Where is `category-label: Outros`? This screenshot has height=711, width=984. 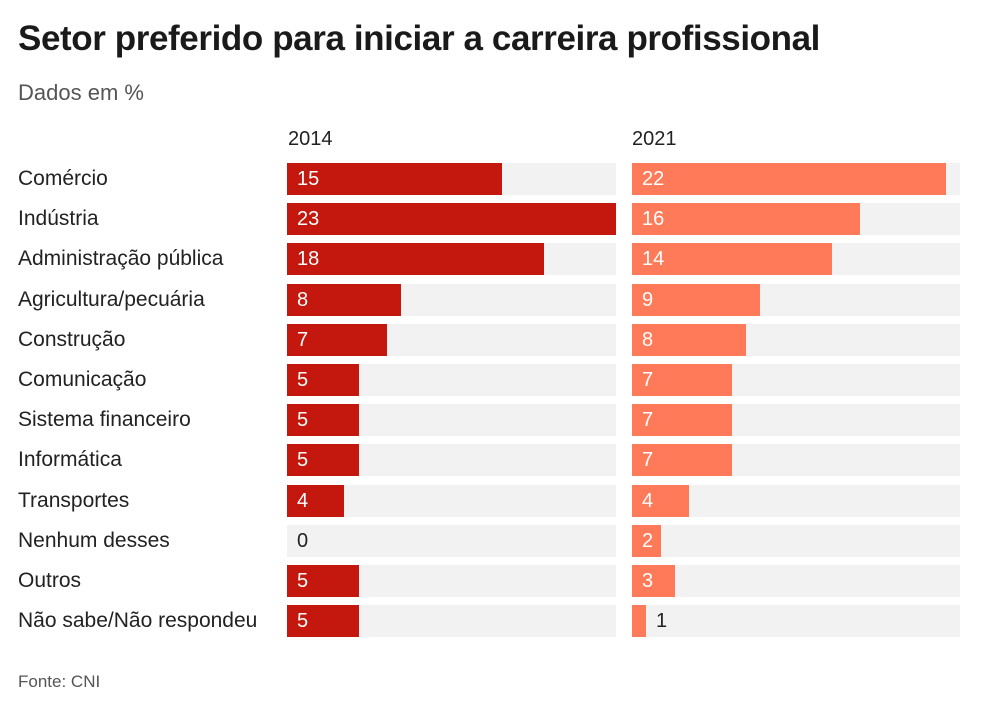
category-label: Outros is located at coordinates (50, 580).